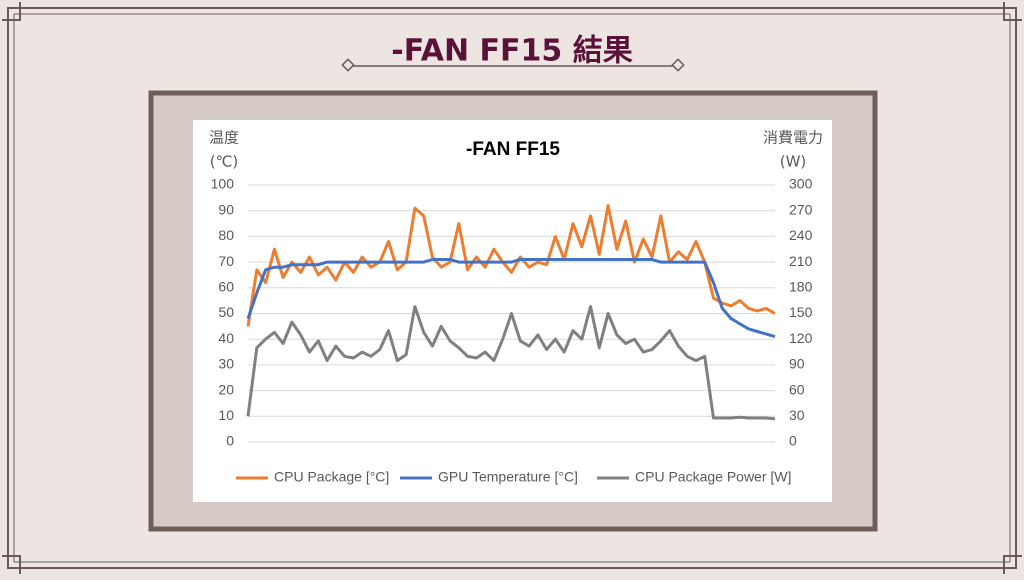 This screenshot has height=580, width=1024. What do you see at coordinates (793, 441) in the screenshot?
I see `y2-tick-label: 0` at bounding box center [793, 441].